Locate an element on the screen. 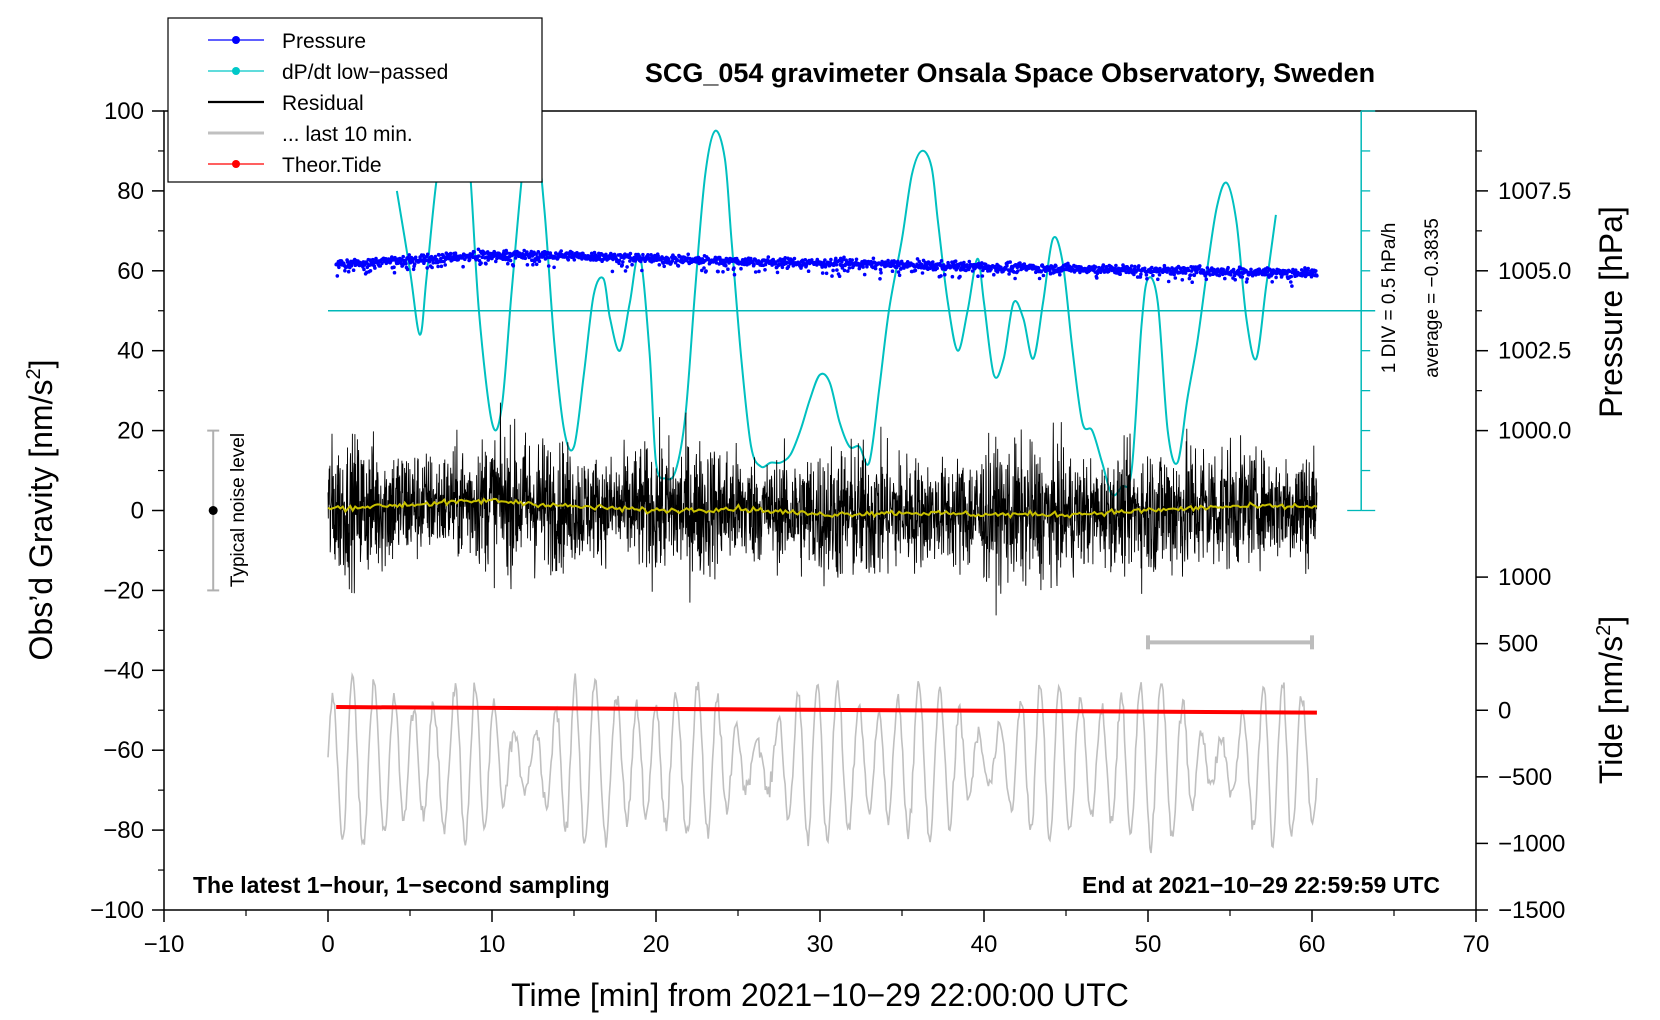  noise-bar-center is located at coordinates (213, 510).